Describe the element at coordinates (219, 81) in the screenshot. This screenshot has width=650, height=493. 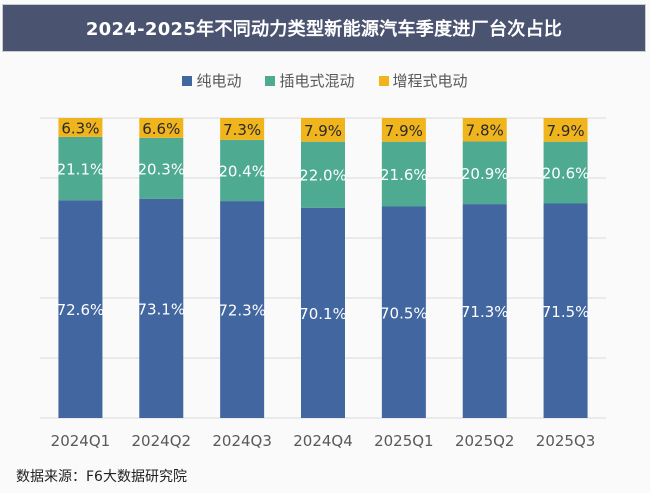
I see `legend-label-bev: 纯电动` at that location.